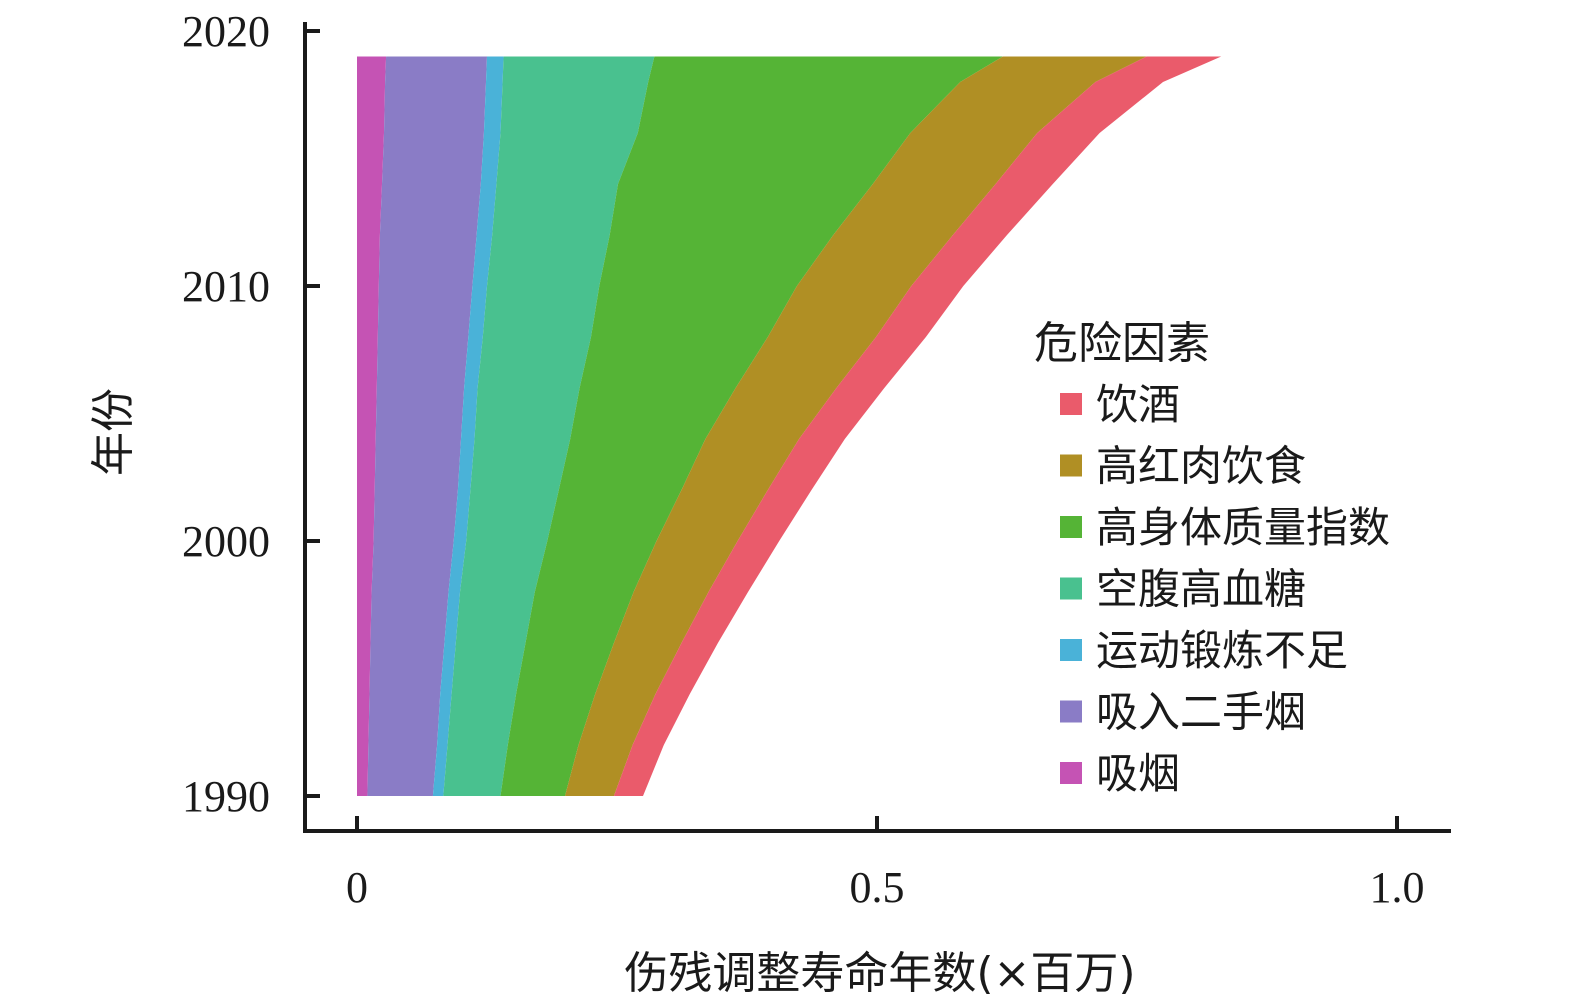  I want to click on legend-label: 高红肉饮食, so click(1201, 466).